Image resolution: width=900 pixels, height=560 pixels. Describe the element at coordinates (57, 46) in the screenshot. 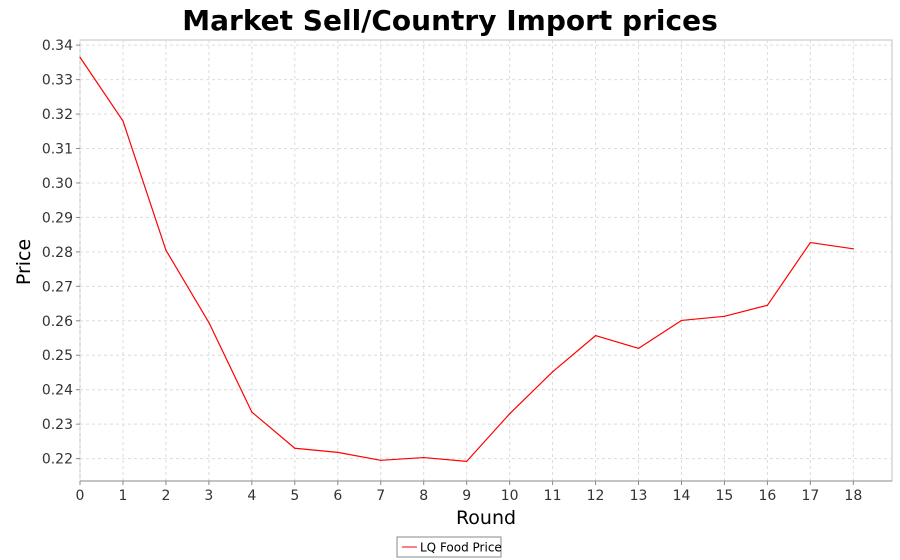

I see `y-tick-label: 0.34` at that location.